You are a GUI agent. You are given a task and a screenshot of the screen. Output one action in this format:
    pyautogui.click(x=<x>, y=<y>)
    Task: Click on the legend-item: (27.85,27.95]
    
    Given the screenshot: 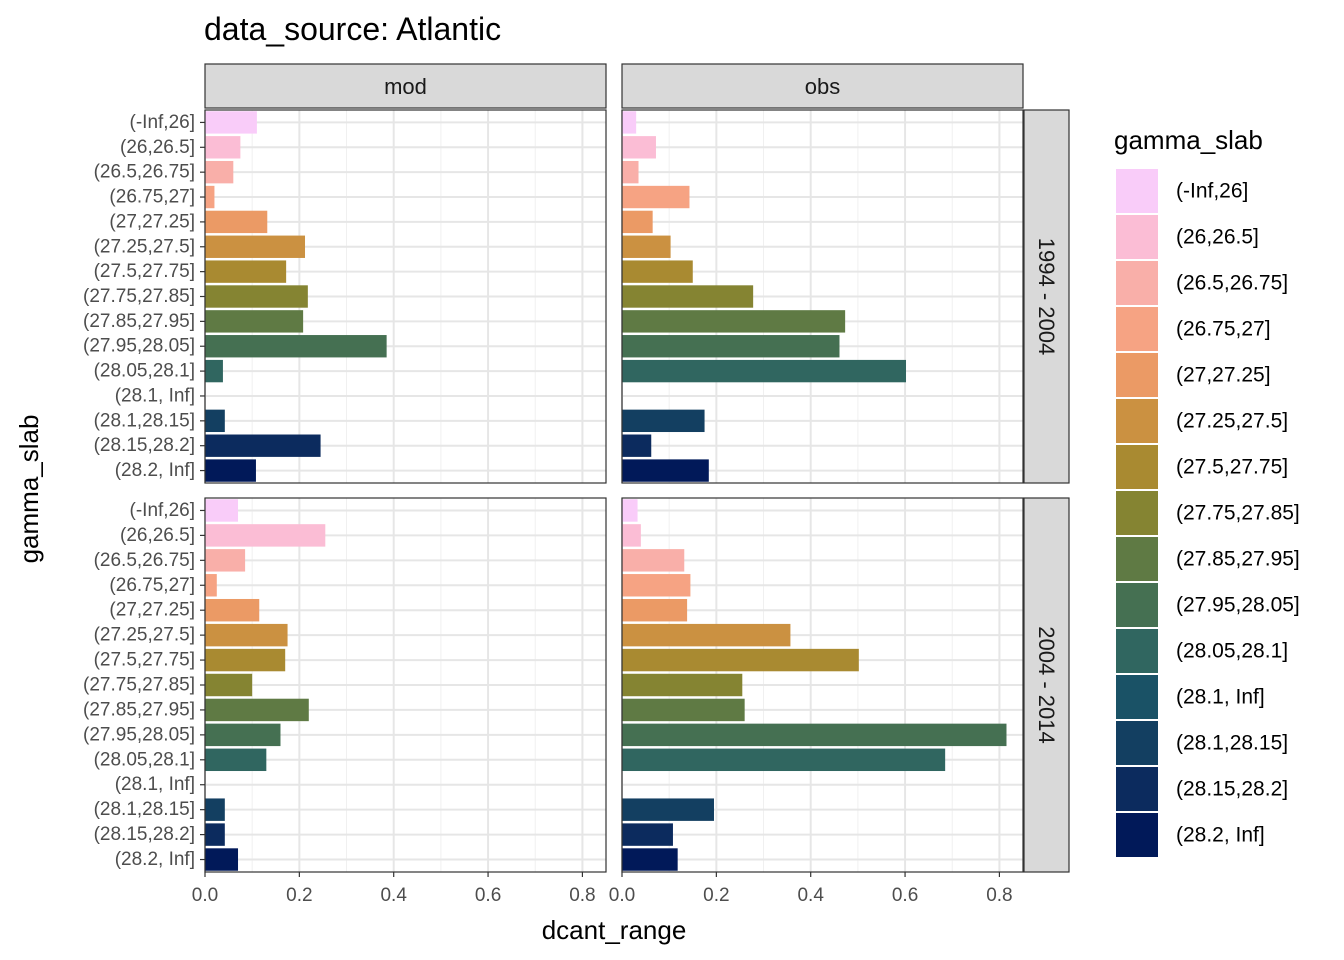 What is the action you would take?
    pyautogui.click(x=1208, y=559)
    